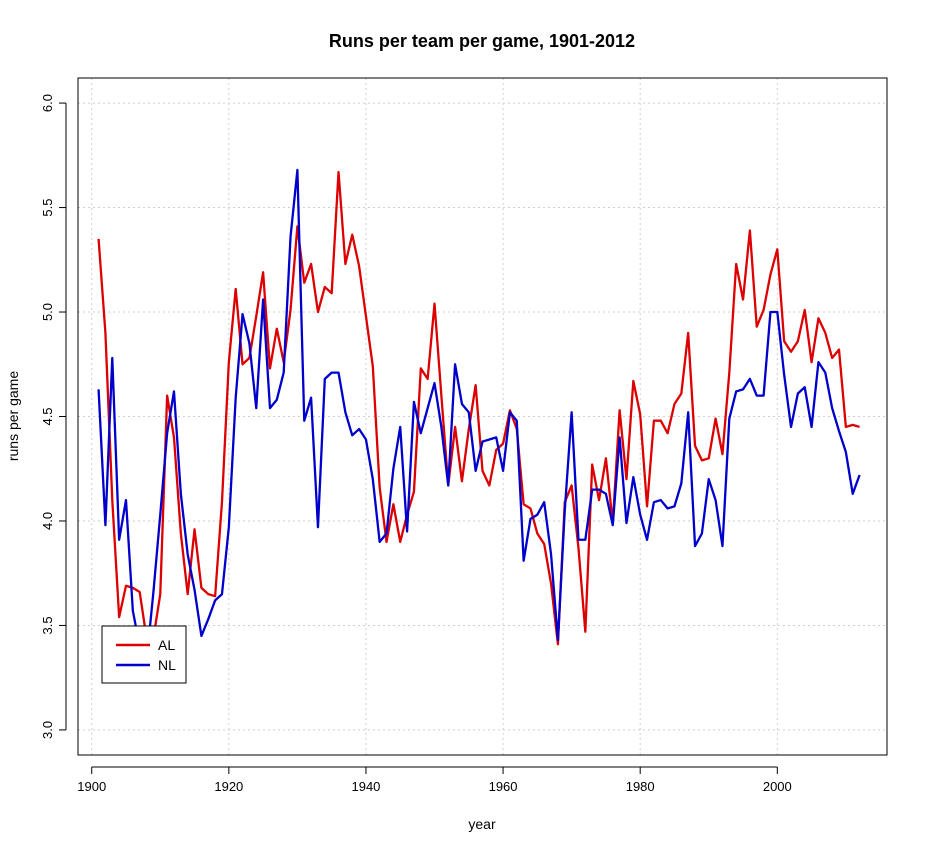 This screenshot has width=927, height=853. I want to click on y-tick-label: 5.0, so click(47, 312).